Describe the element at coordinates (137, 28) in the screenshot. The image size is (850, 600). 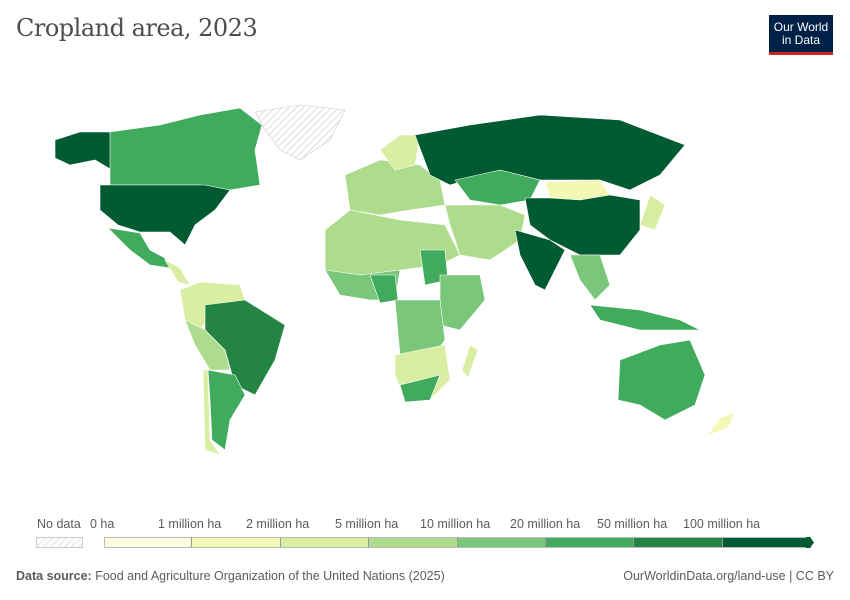
I see `page-title: Cropland area, 2023` at that location.